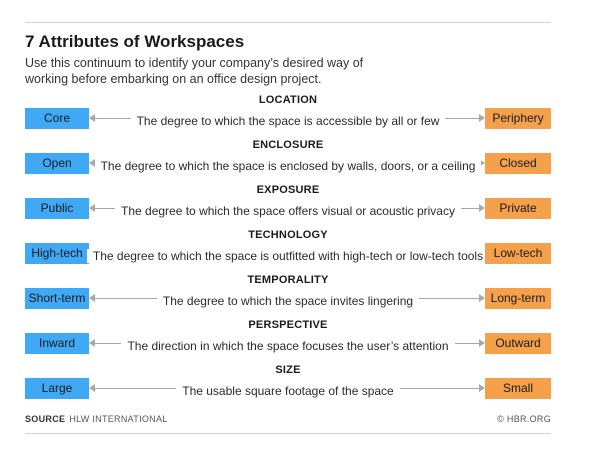 This screenshot has height=455, width=600. Describe the element at coordinates (518, 118) in the screenshot. I see `right-pole-label: Periphery` at that location.